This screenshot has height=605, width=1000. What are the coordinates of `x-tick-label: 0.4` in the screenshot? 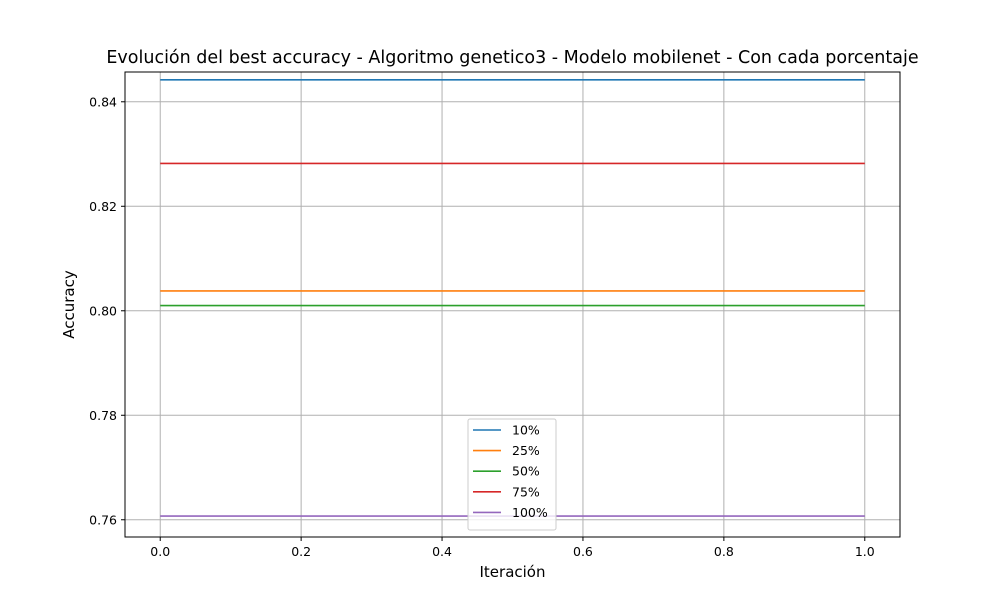 It's located at (442, 551).